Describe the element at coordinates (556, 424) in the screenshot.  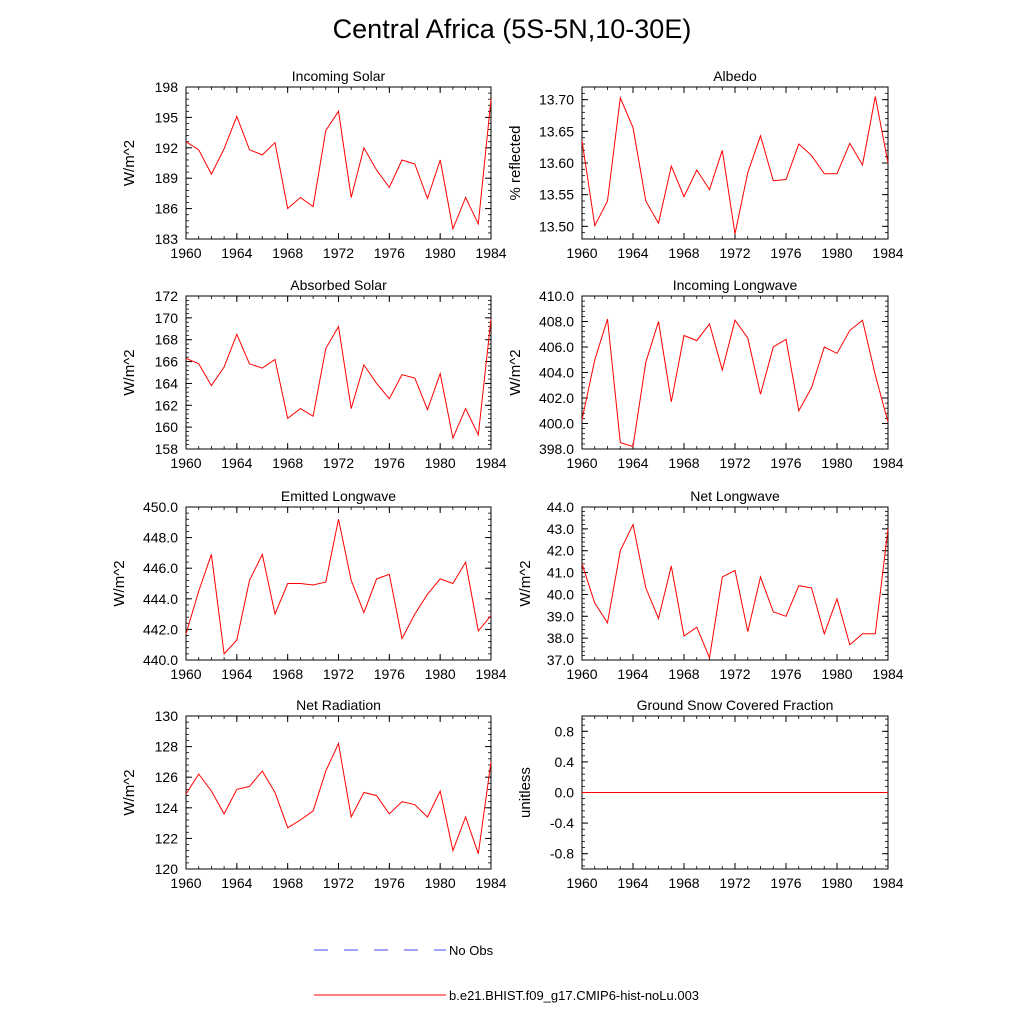
I see `y-tick-label: 400.0` at that location.